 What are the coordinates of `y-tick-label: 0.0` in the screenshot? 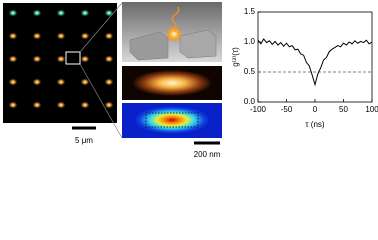 It's located at (250, 101).